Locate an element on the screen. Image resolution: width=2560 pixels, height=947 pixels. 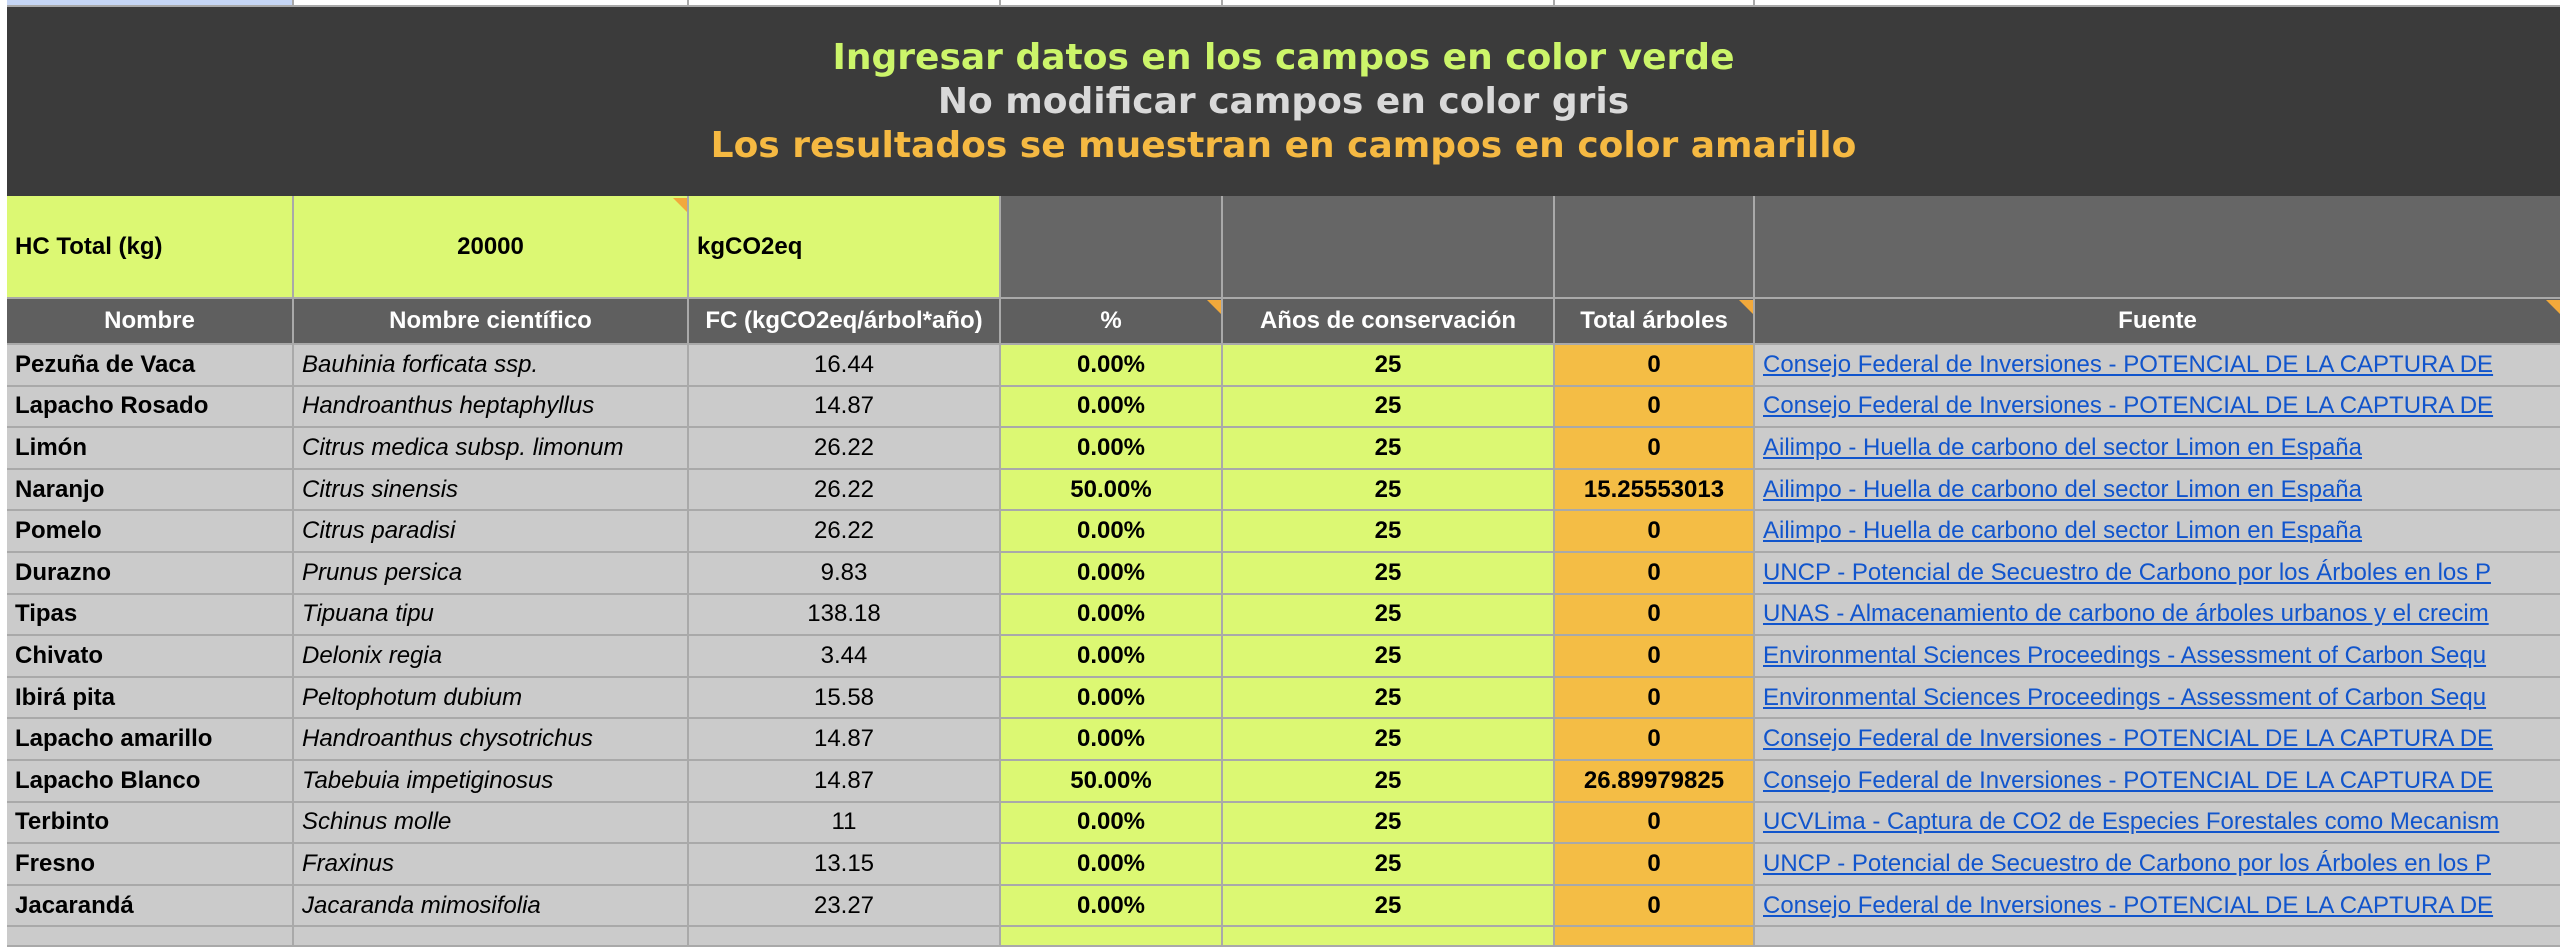
column-header: Años de conservación is located at coordinates (1389, 322).